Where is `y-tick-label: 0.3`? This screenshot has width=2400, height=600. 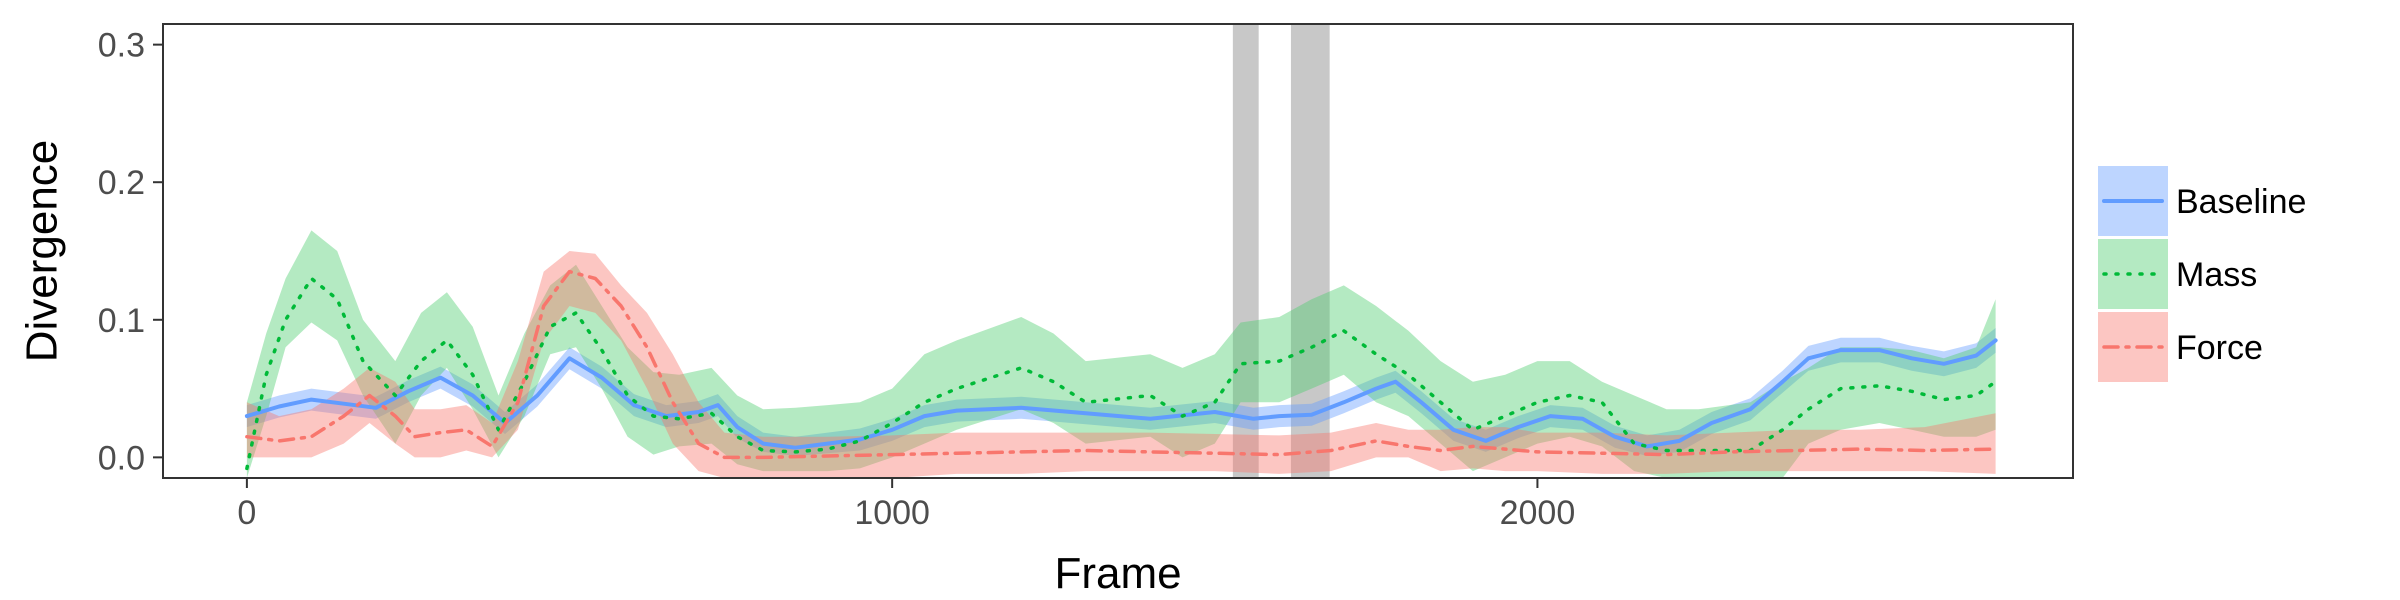
y-tick-label: 0.3 is located at coordinates (121, 46).